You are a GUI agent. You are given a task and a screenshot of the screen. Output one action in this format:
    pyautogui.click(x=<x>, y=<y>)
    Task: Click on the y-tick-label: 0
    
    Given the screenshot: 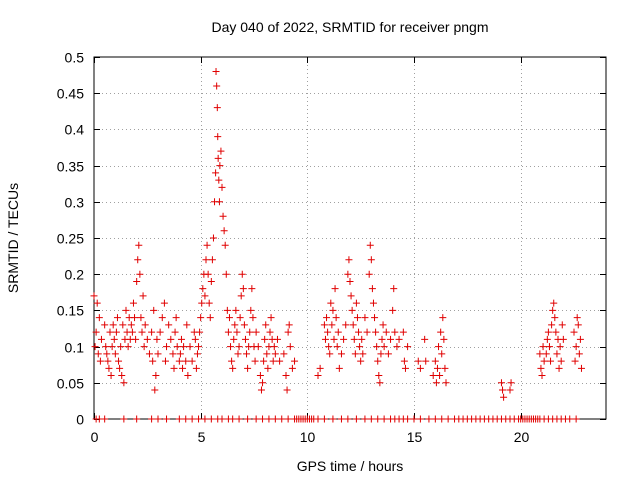 What is the action you would take?
    pyautogui.click(x=80, y=420)
    